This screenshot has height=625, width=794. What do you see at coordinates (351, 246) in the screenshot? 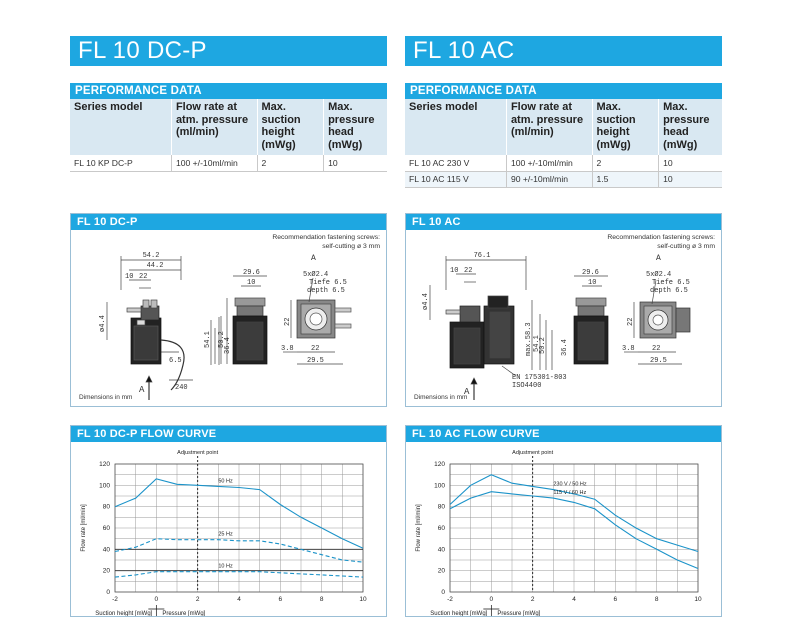
I see `fastening-note-line: self-cutting ø 3 mm` at bounding box center [351, 246].